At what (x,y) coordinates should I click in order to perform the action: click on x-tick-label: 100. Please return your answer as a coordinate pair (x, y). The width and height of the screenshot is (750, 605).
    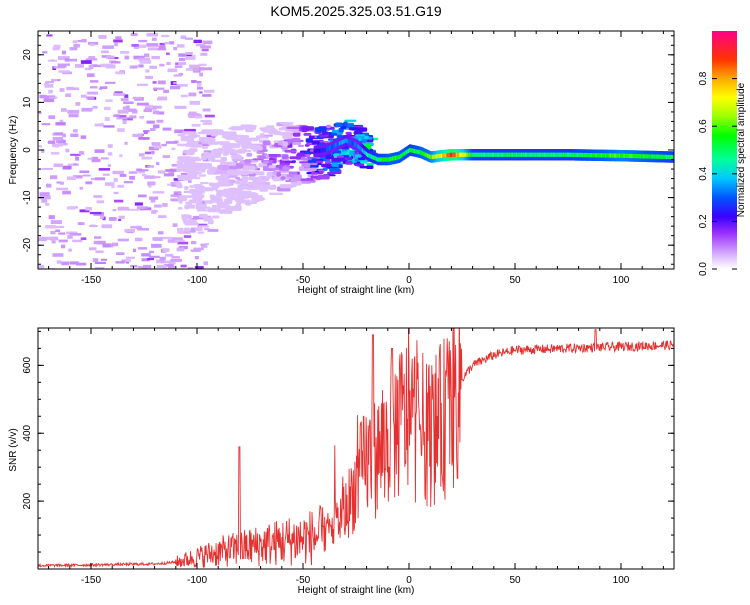
    Looking at the image, I should click on (621, 280).